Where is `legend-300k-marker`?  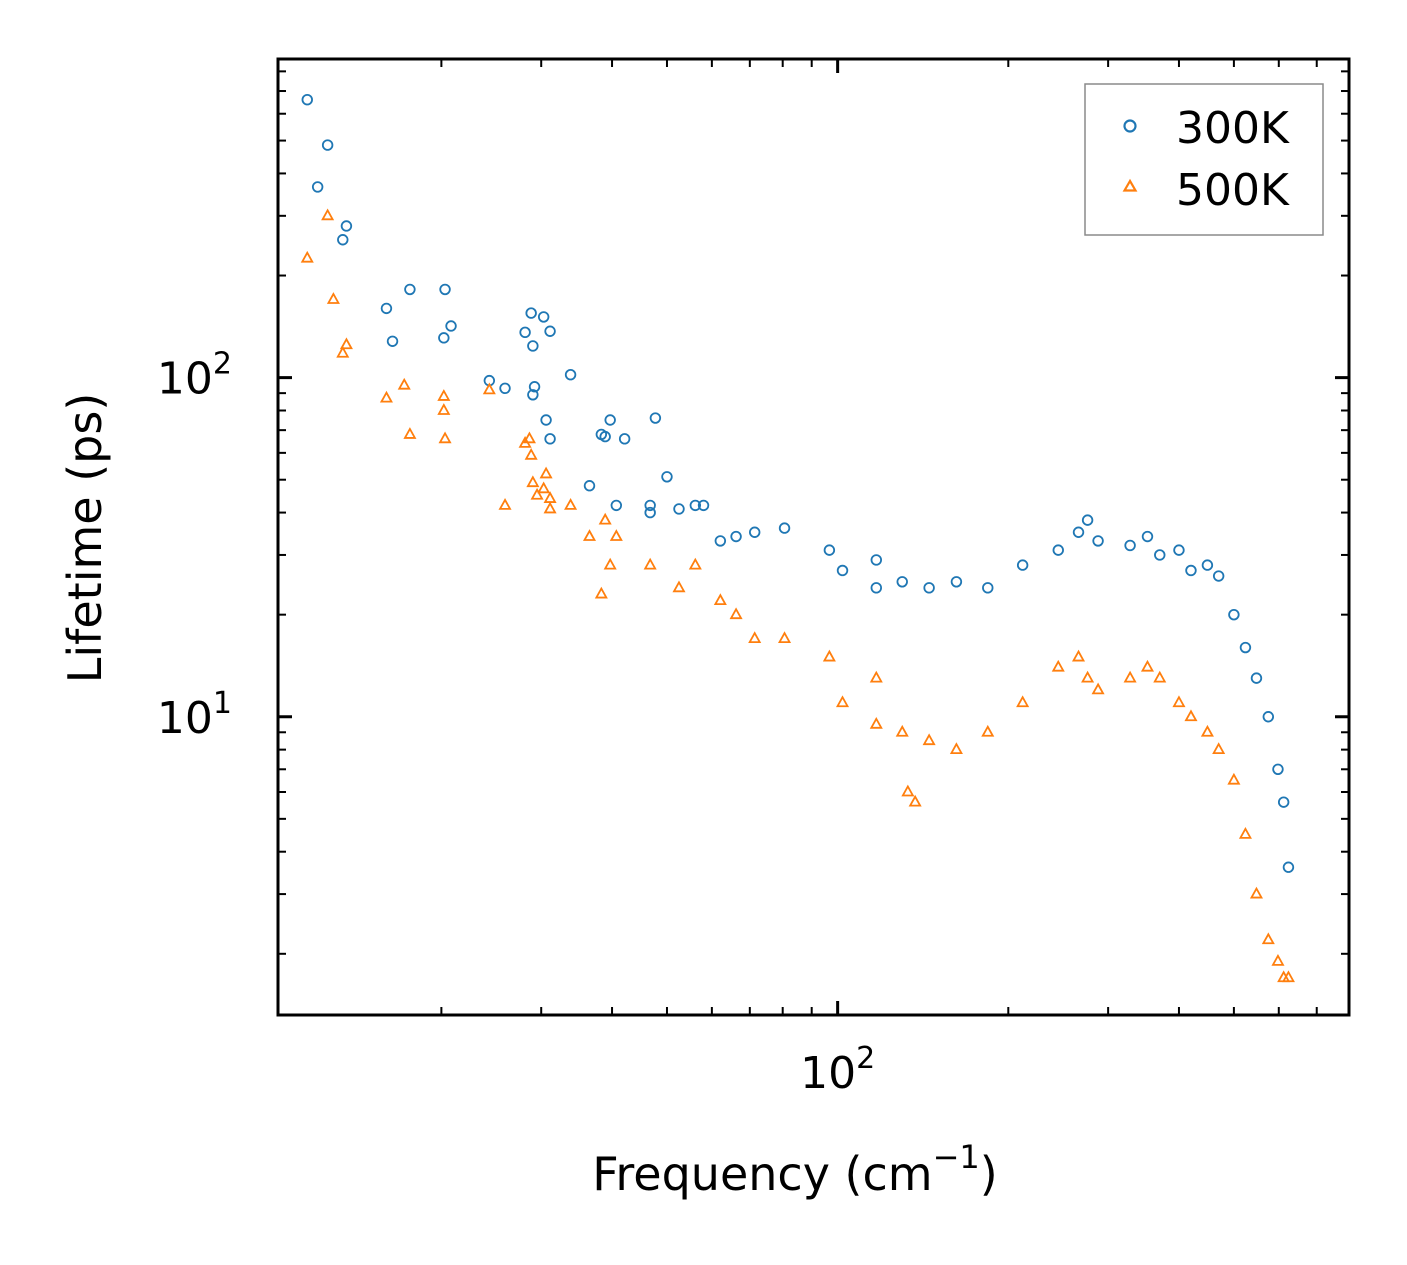 legend-300k-marker is located at coordinates (1130, 126).